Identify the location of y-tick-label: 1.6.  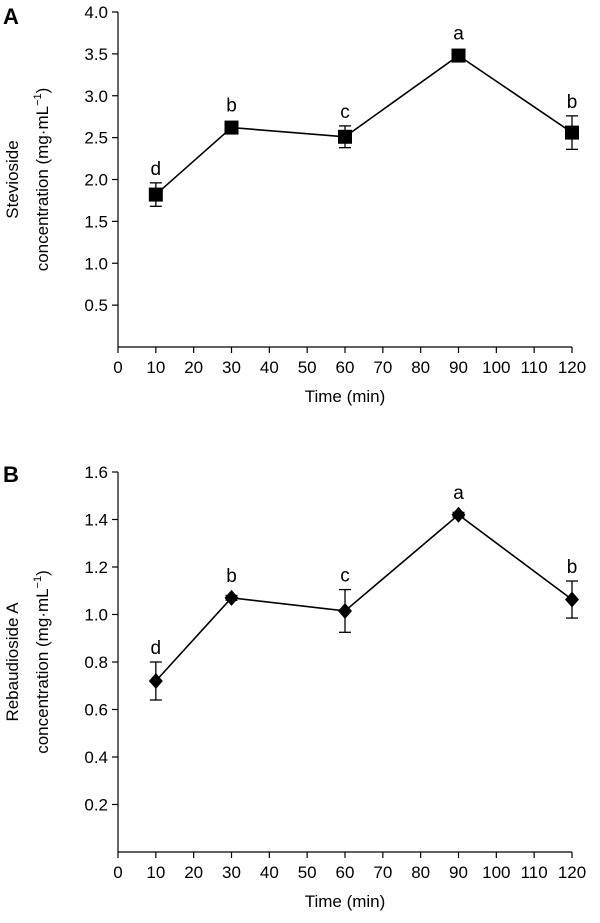
(96, 472).